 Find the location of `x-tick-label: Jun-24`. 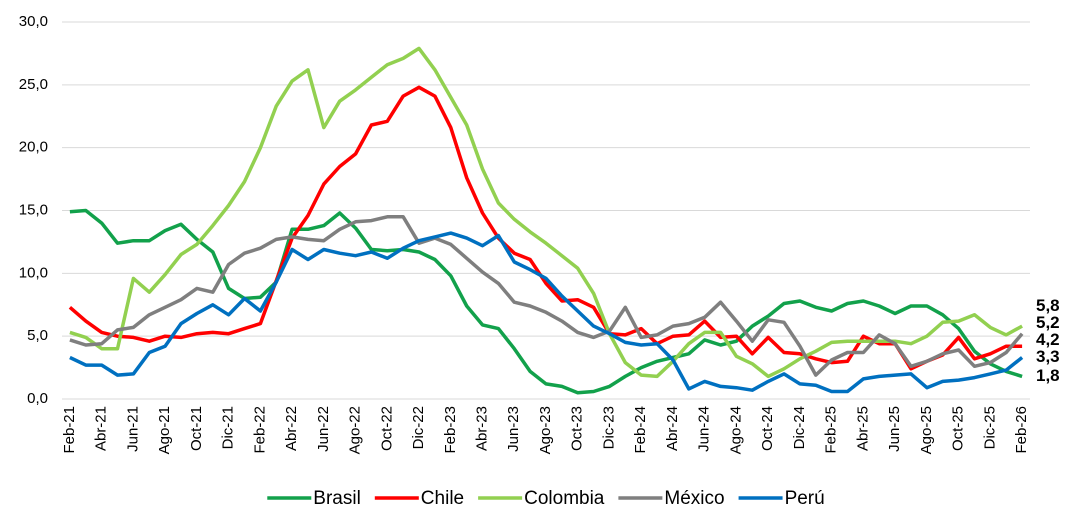

x-tick-label: Jun-24 is located at coordinates (704, 429).